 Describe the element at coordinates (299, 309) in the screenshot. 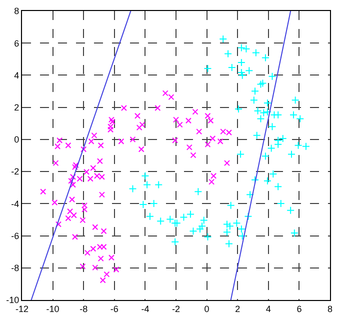

I see `x-tick-label: 6` at that location.